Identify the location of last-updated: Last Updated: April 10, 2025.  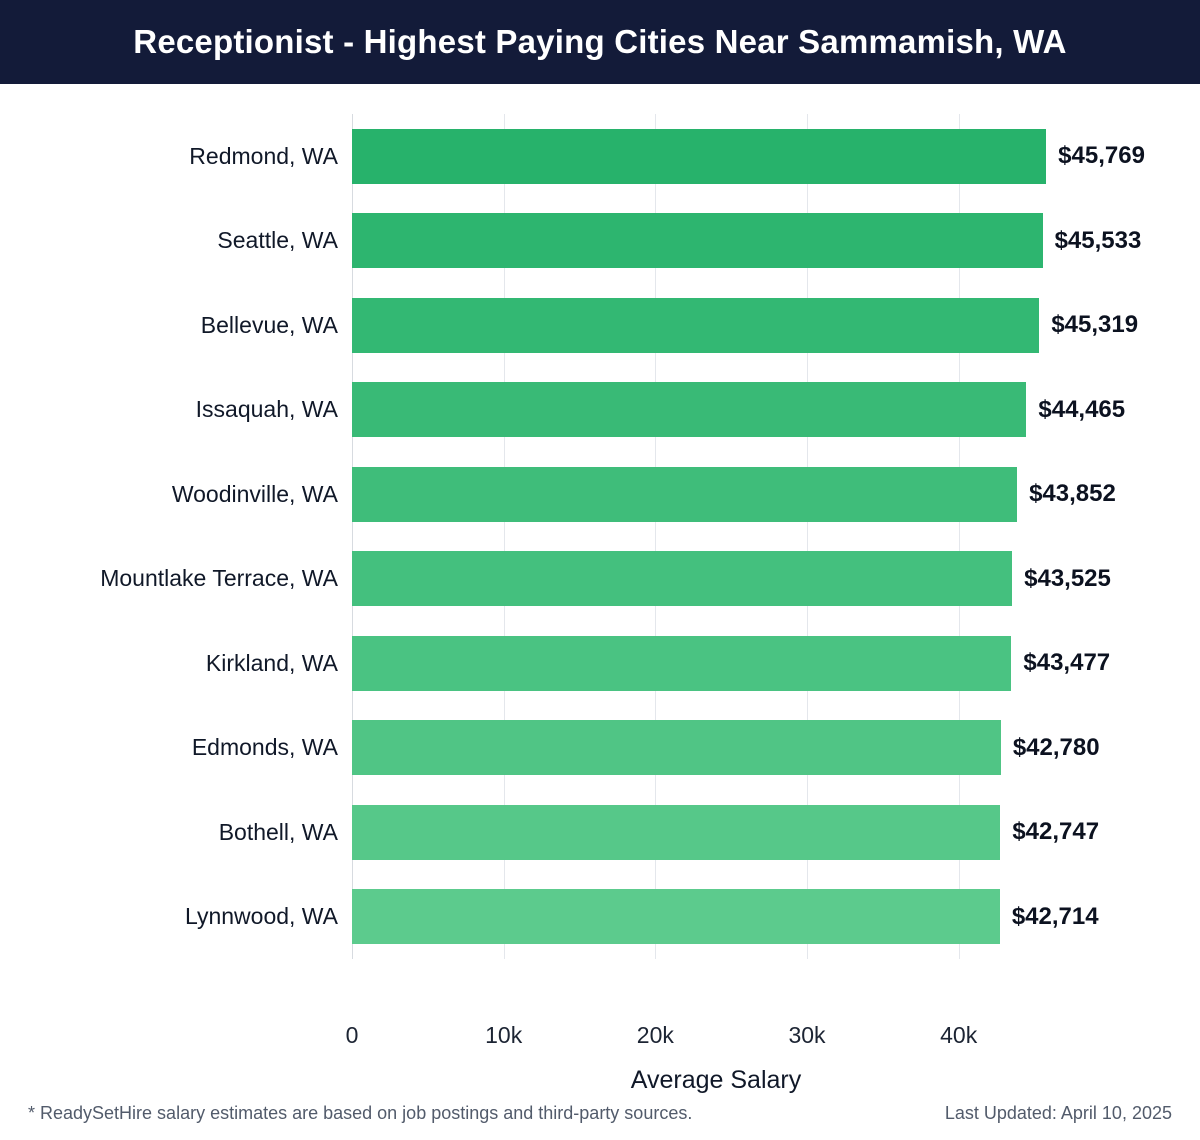
(1058, 1113).